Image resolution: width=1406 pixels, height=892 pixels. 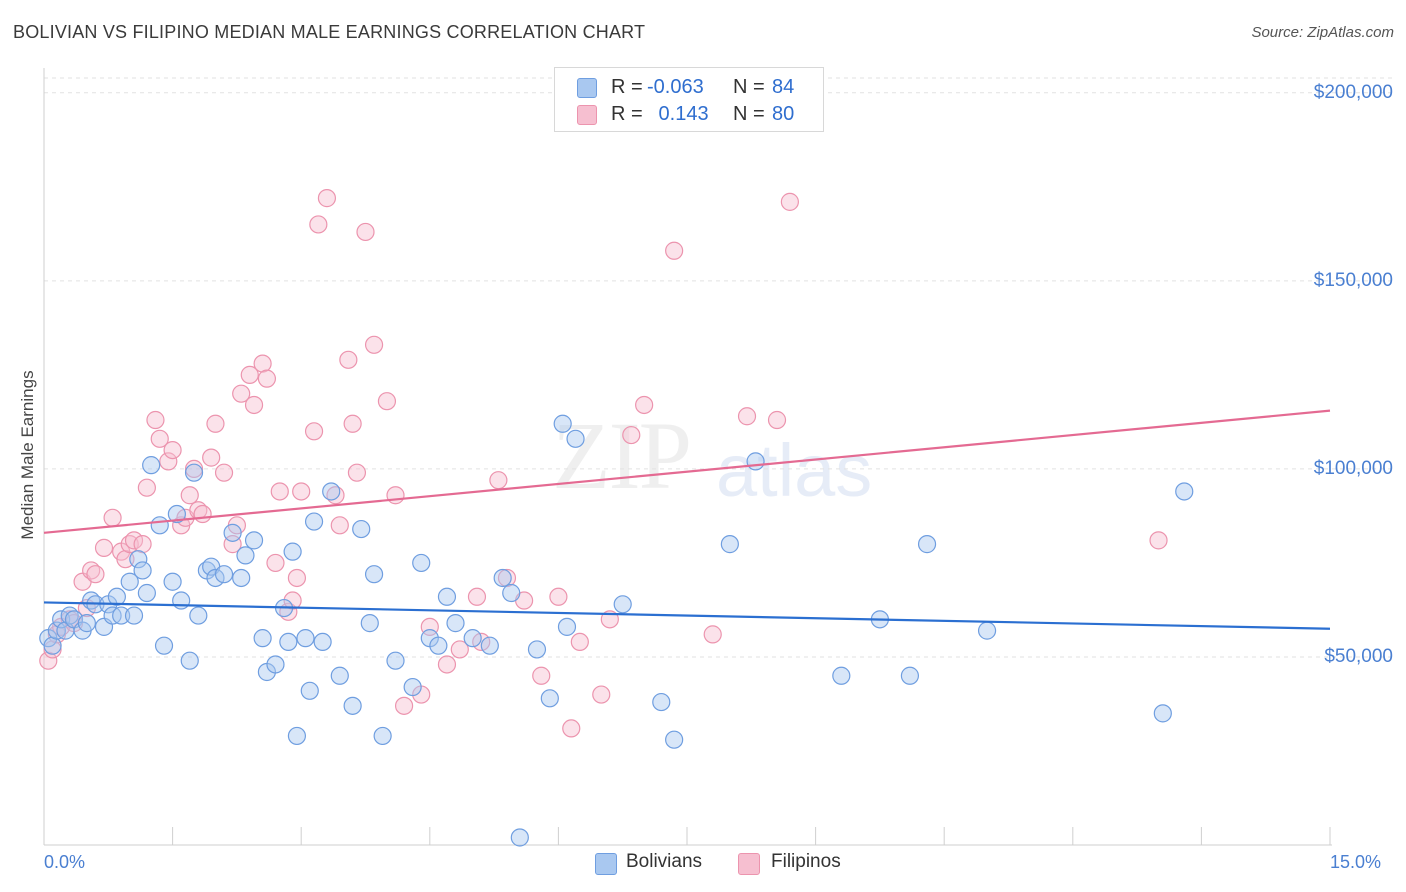 I want to click on legend-r-label: R =, so click(x=627, y=114).